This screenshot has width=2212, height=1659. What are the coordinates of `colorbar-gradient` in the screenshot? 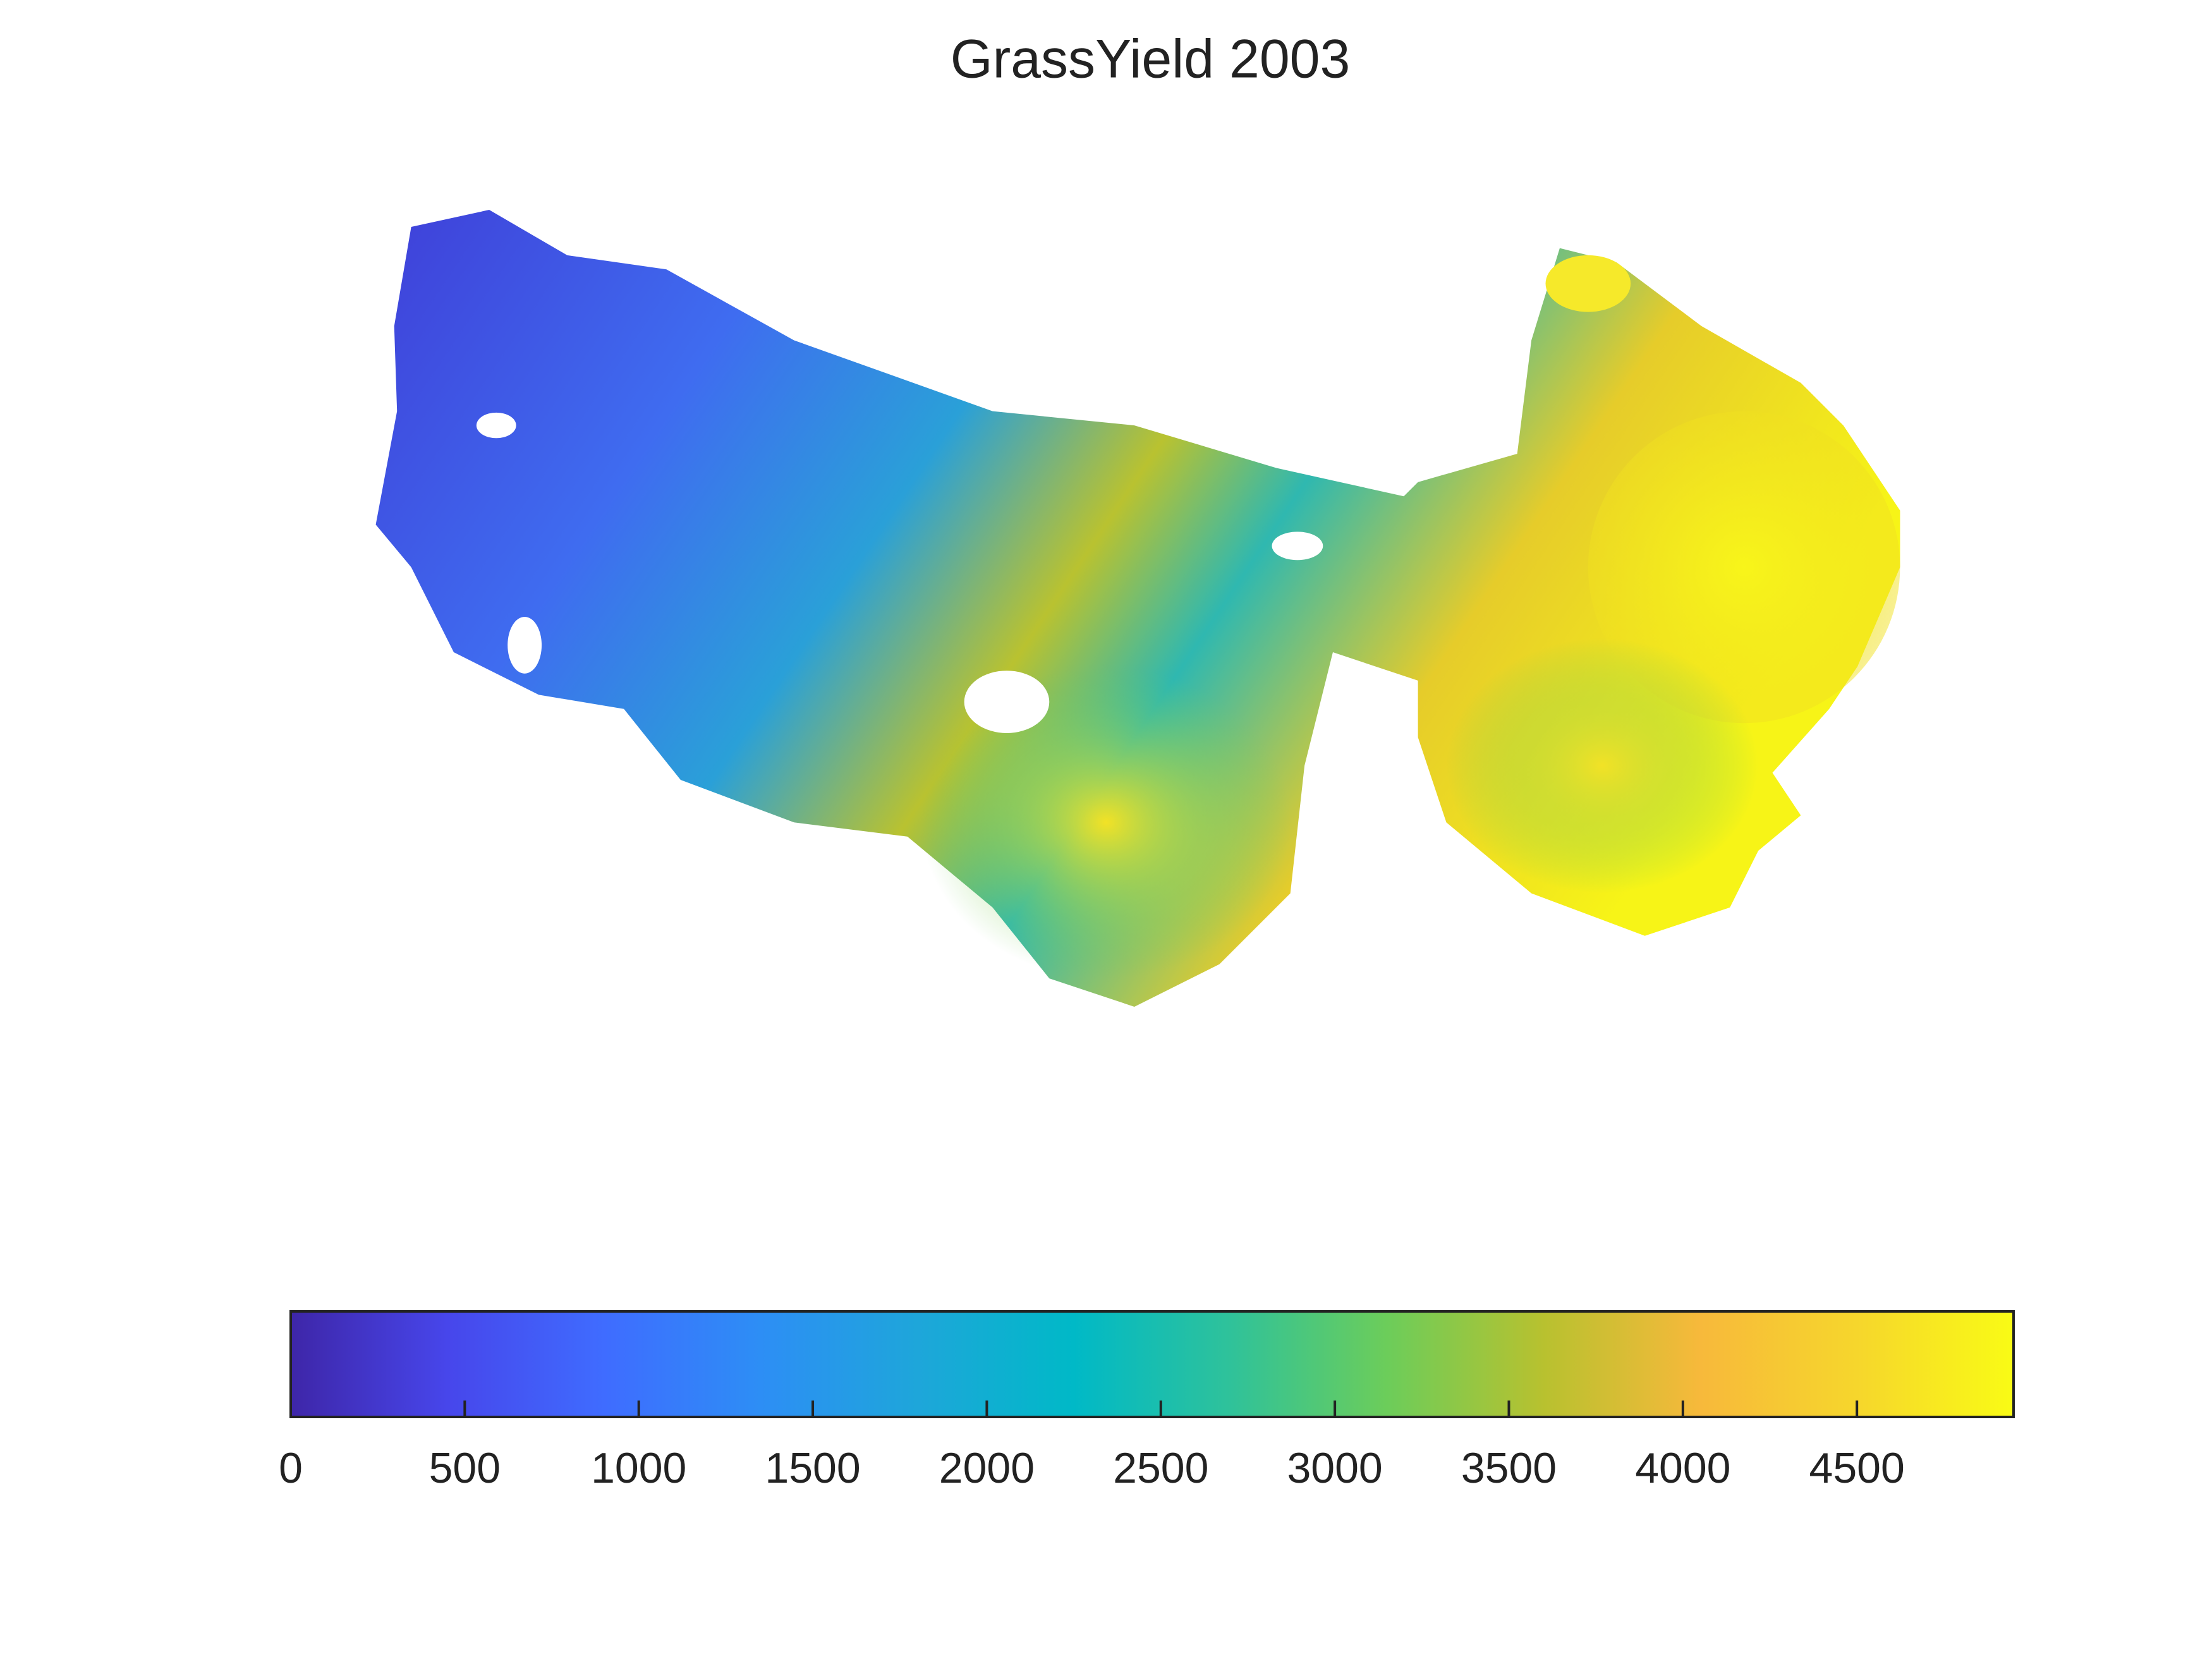 It's located at (1152, 1364).